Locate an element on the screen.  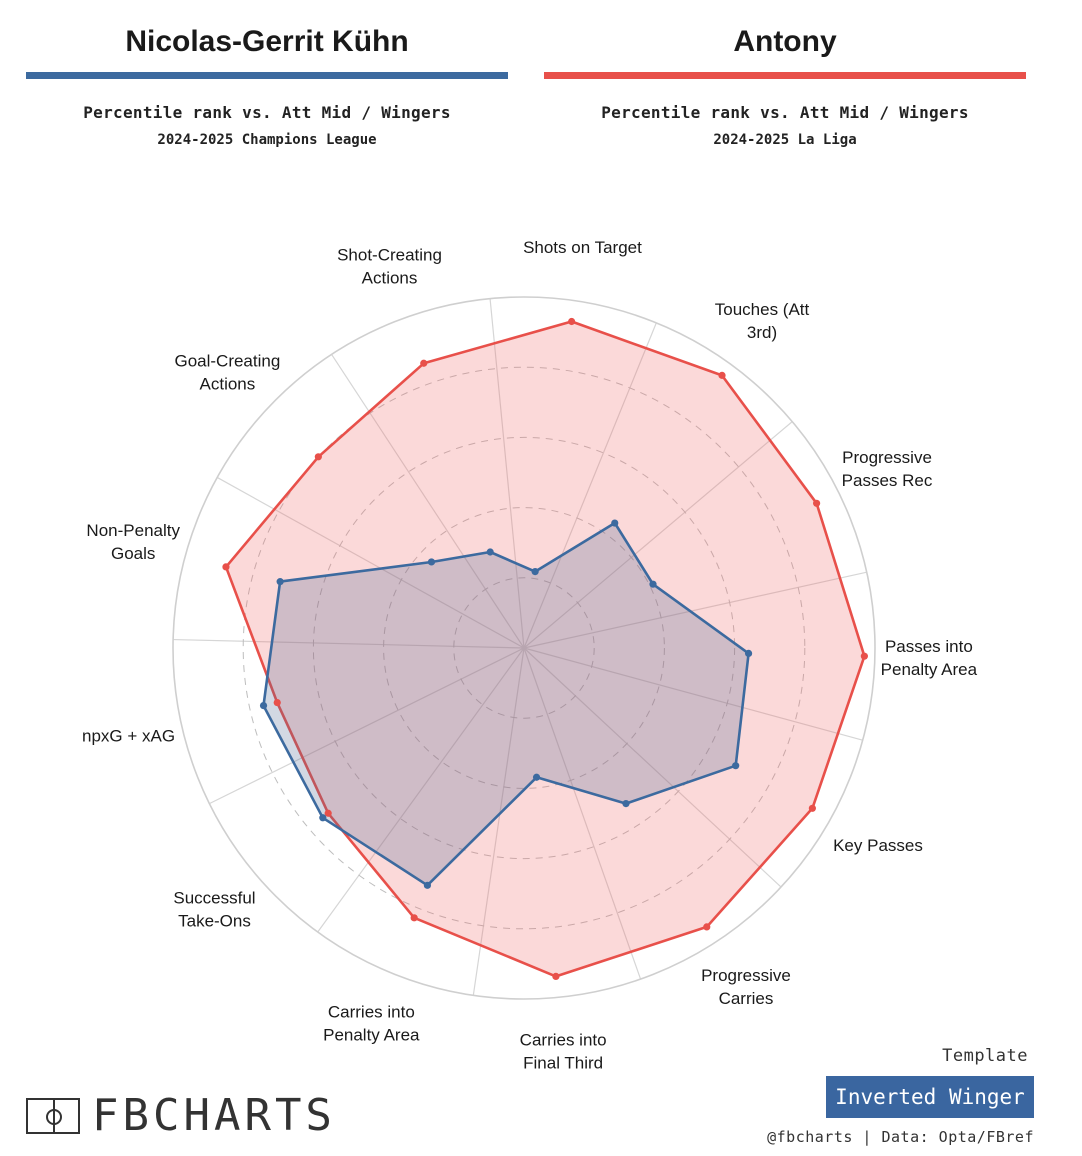
right-player-color-bar is located at coordinates (785, 75).